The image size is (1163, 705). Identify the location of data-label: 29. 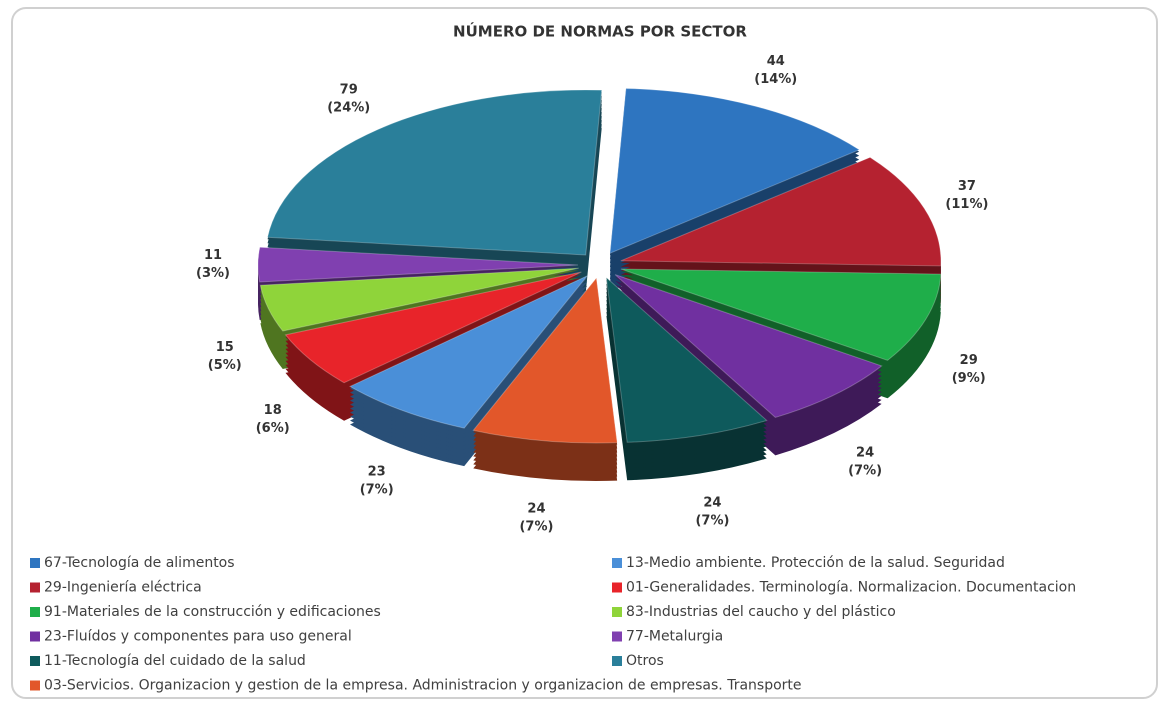
(969, 360).